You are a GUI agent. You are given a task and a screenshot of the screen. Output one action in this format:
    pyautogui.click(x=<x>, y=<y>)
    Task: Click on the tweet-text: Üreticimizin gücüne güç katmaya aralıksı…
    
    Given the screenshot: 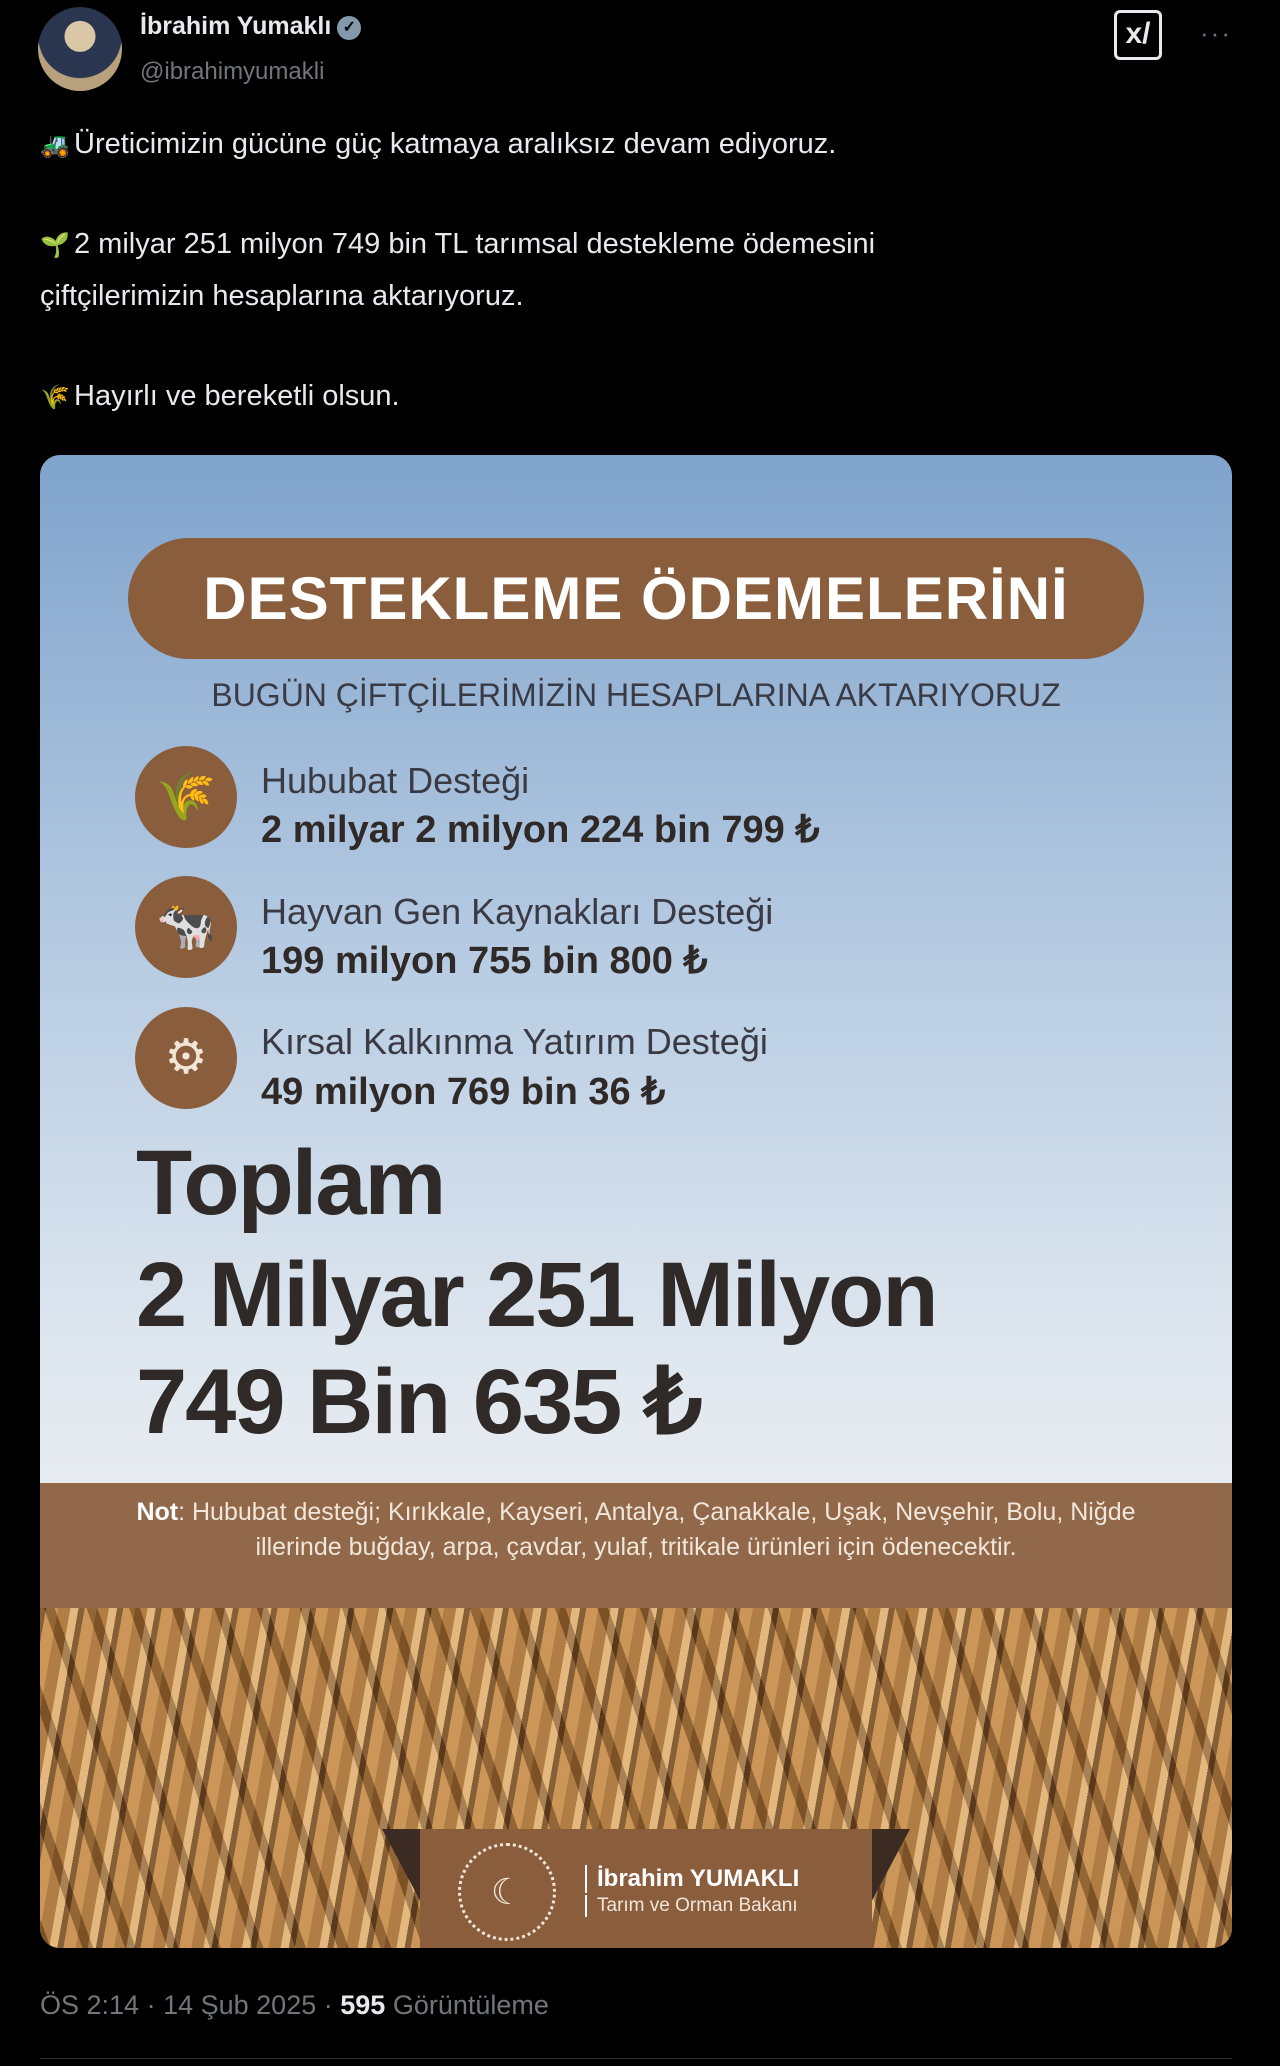 What is the action you would take?
    pyautogui.click(x=455, y=144)
    